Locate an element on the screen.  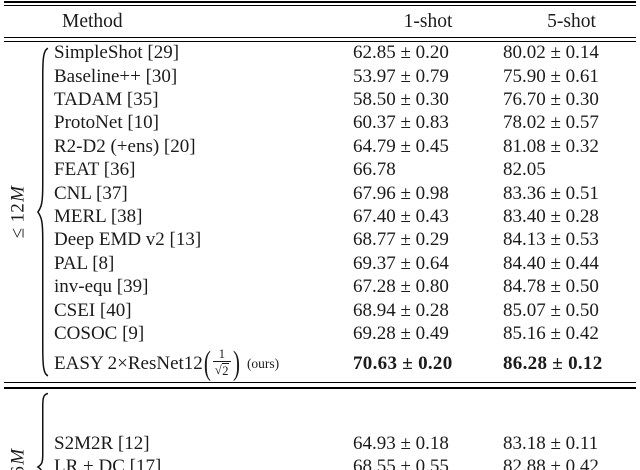
five-shot-value: 84.40 ± 0.44 is located at coordinates (551, 263).